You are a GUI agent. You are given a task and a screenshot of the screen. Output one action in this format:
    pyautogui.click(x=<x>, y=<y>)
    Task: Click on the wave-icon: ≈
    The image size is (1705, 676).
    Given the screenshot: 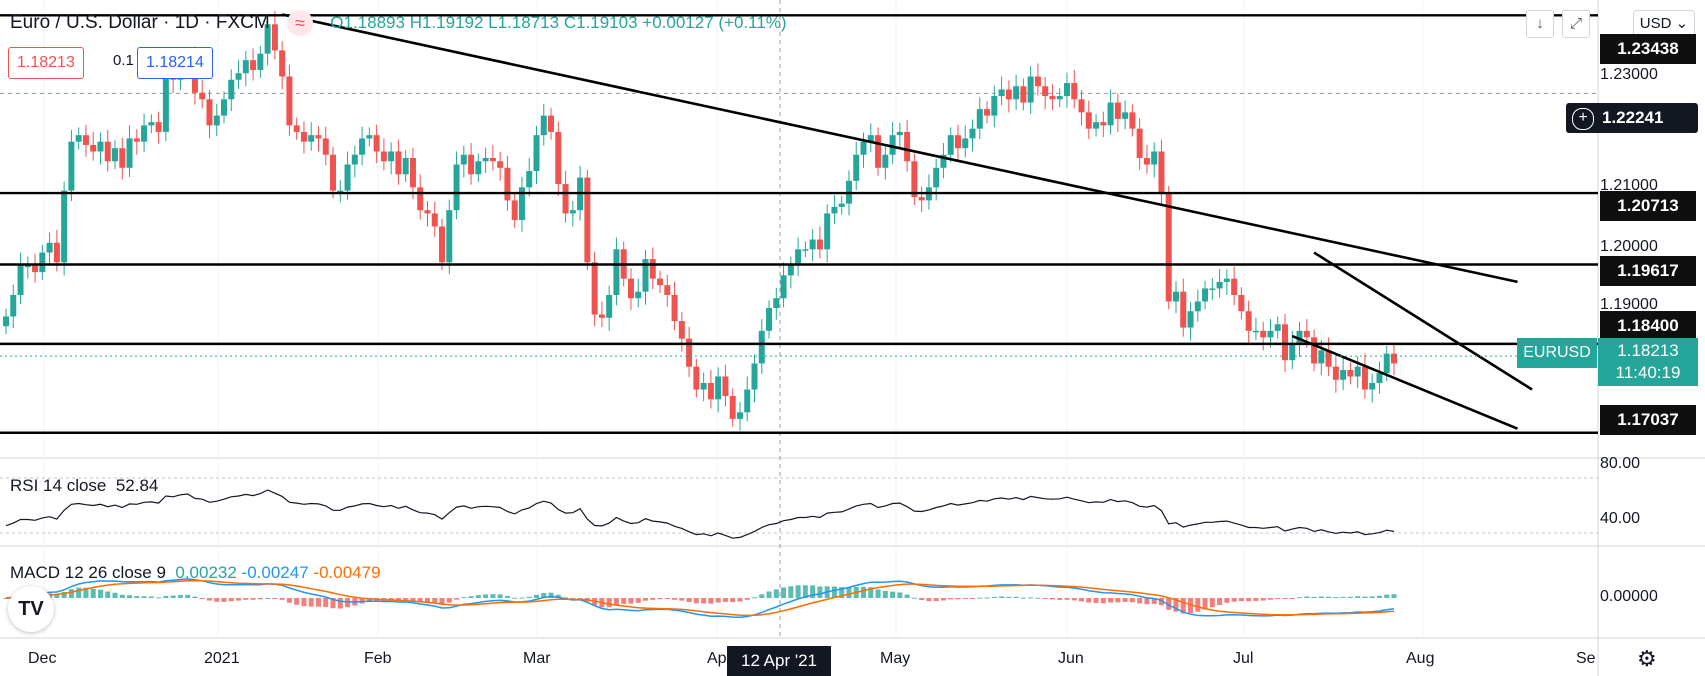 What is the action you would take?
    pyautogui.click(x=300, y=23)
    